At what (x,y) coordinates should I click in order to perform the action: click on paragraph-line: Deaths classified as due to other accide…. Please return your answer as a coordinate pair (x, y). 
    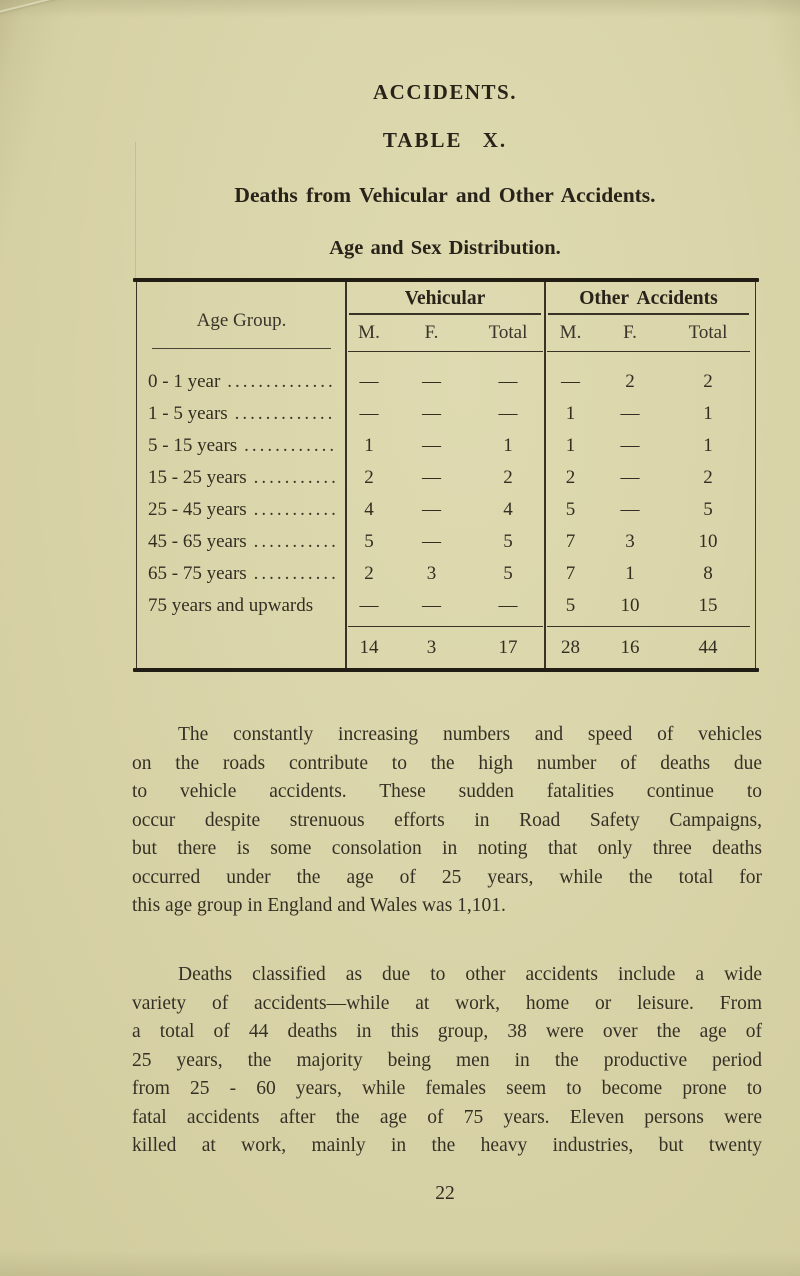
    Looking at the image, I should click on (470, 974).